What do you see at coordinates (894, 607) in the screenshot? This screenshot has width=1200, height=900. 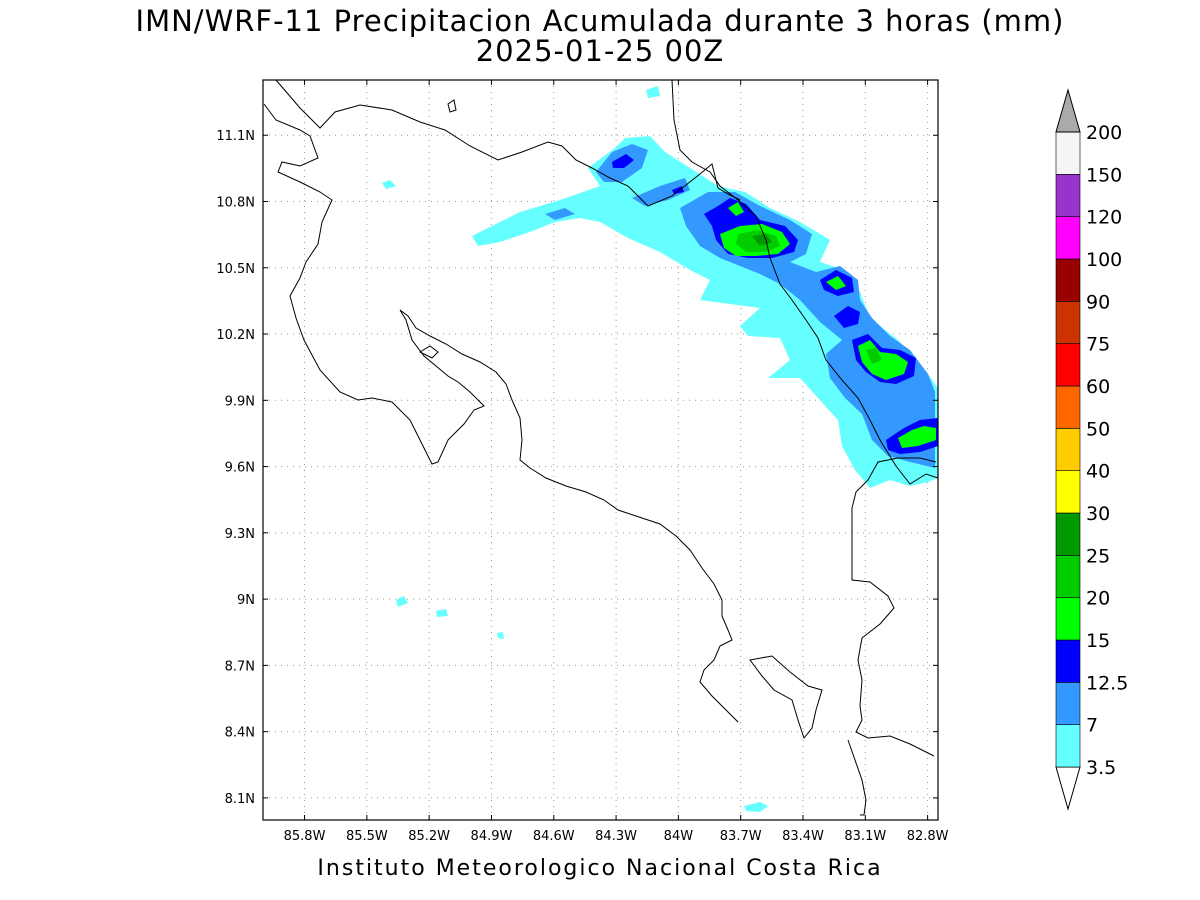 I see `panama-border` at bounding box center [894, 607].